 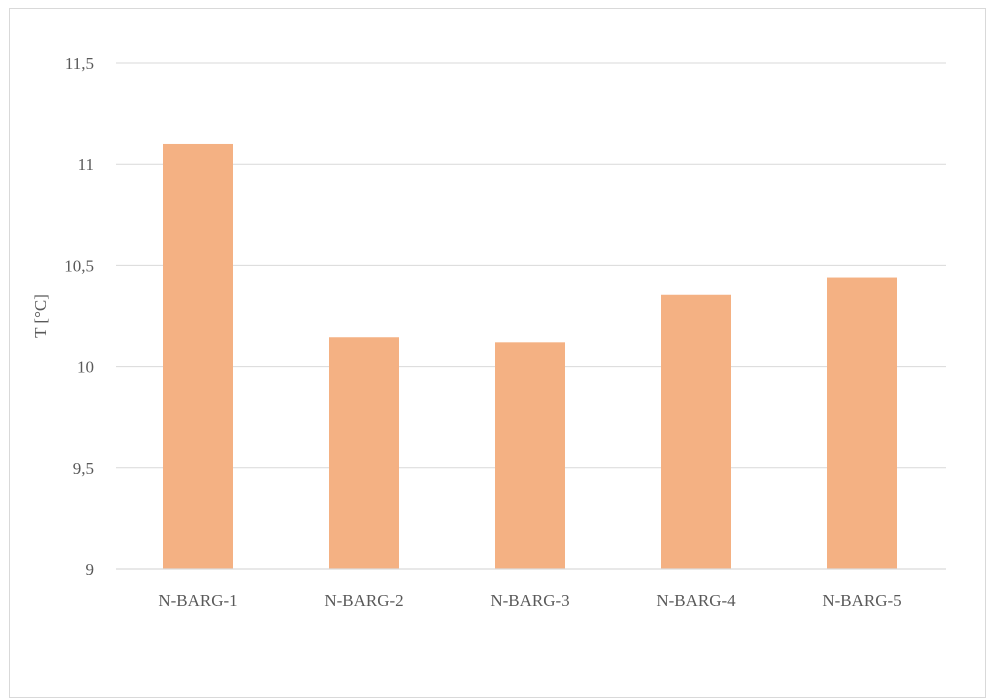 I want to click on y-tick-label: 9, so click(x=90, y=569).